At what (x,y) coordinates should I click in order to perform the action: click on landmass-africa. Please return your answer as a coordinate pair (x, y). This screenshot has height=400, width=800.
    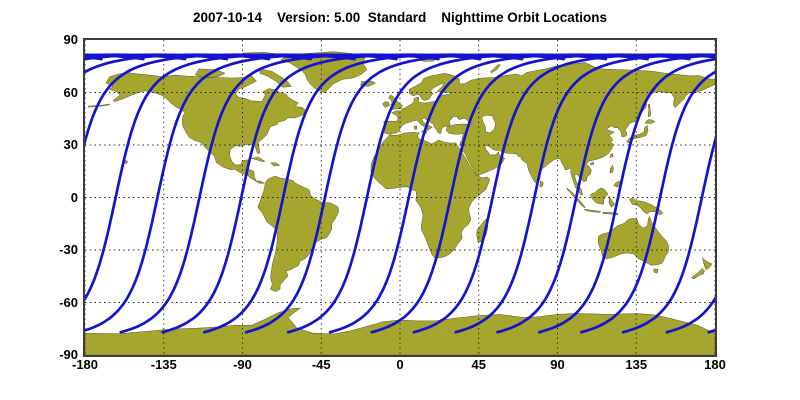
    Looking at the image, I should click on (430, 195).